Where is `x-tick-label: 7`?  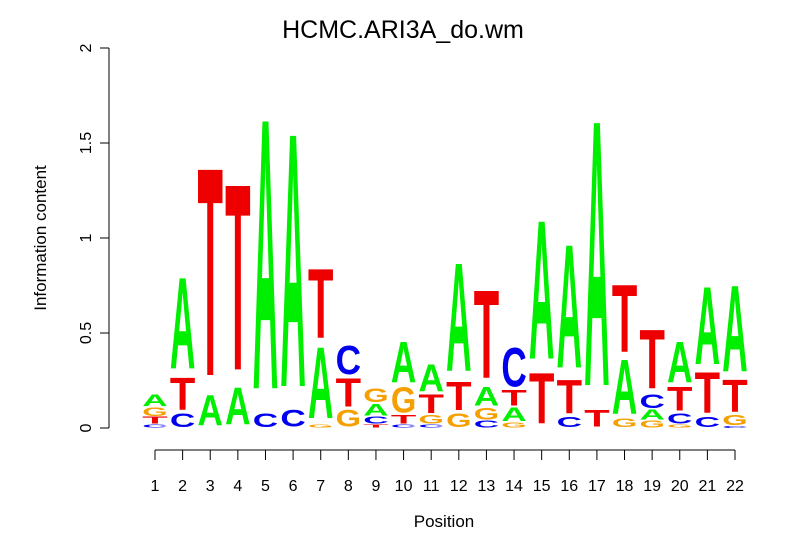
x-tick-label: 7 is located at coordinates (320, 486).